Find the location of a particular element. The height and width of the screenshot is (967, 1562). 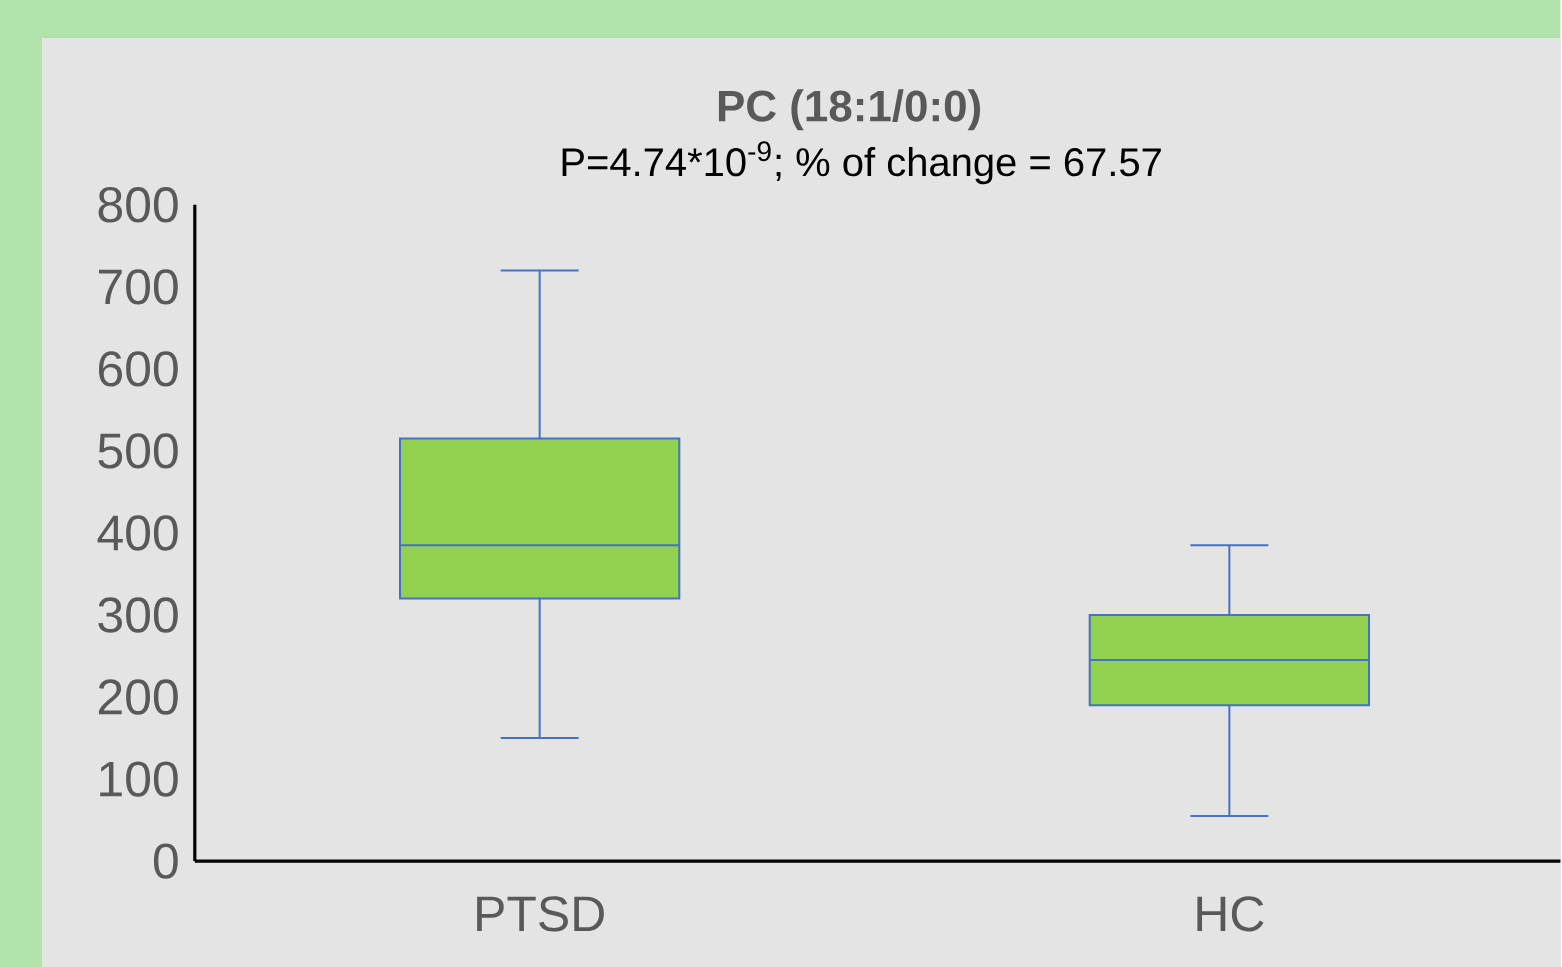

y-tick-label: 300 is located at coordinates (138, 615).